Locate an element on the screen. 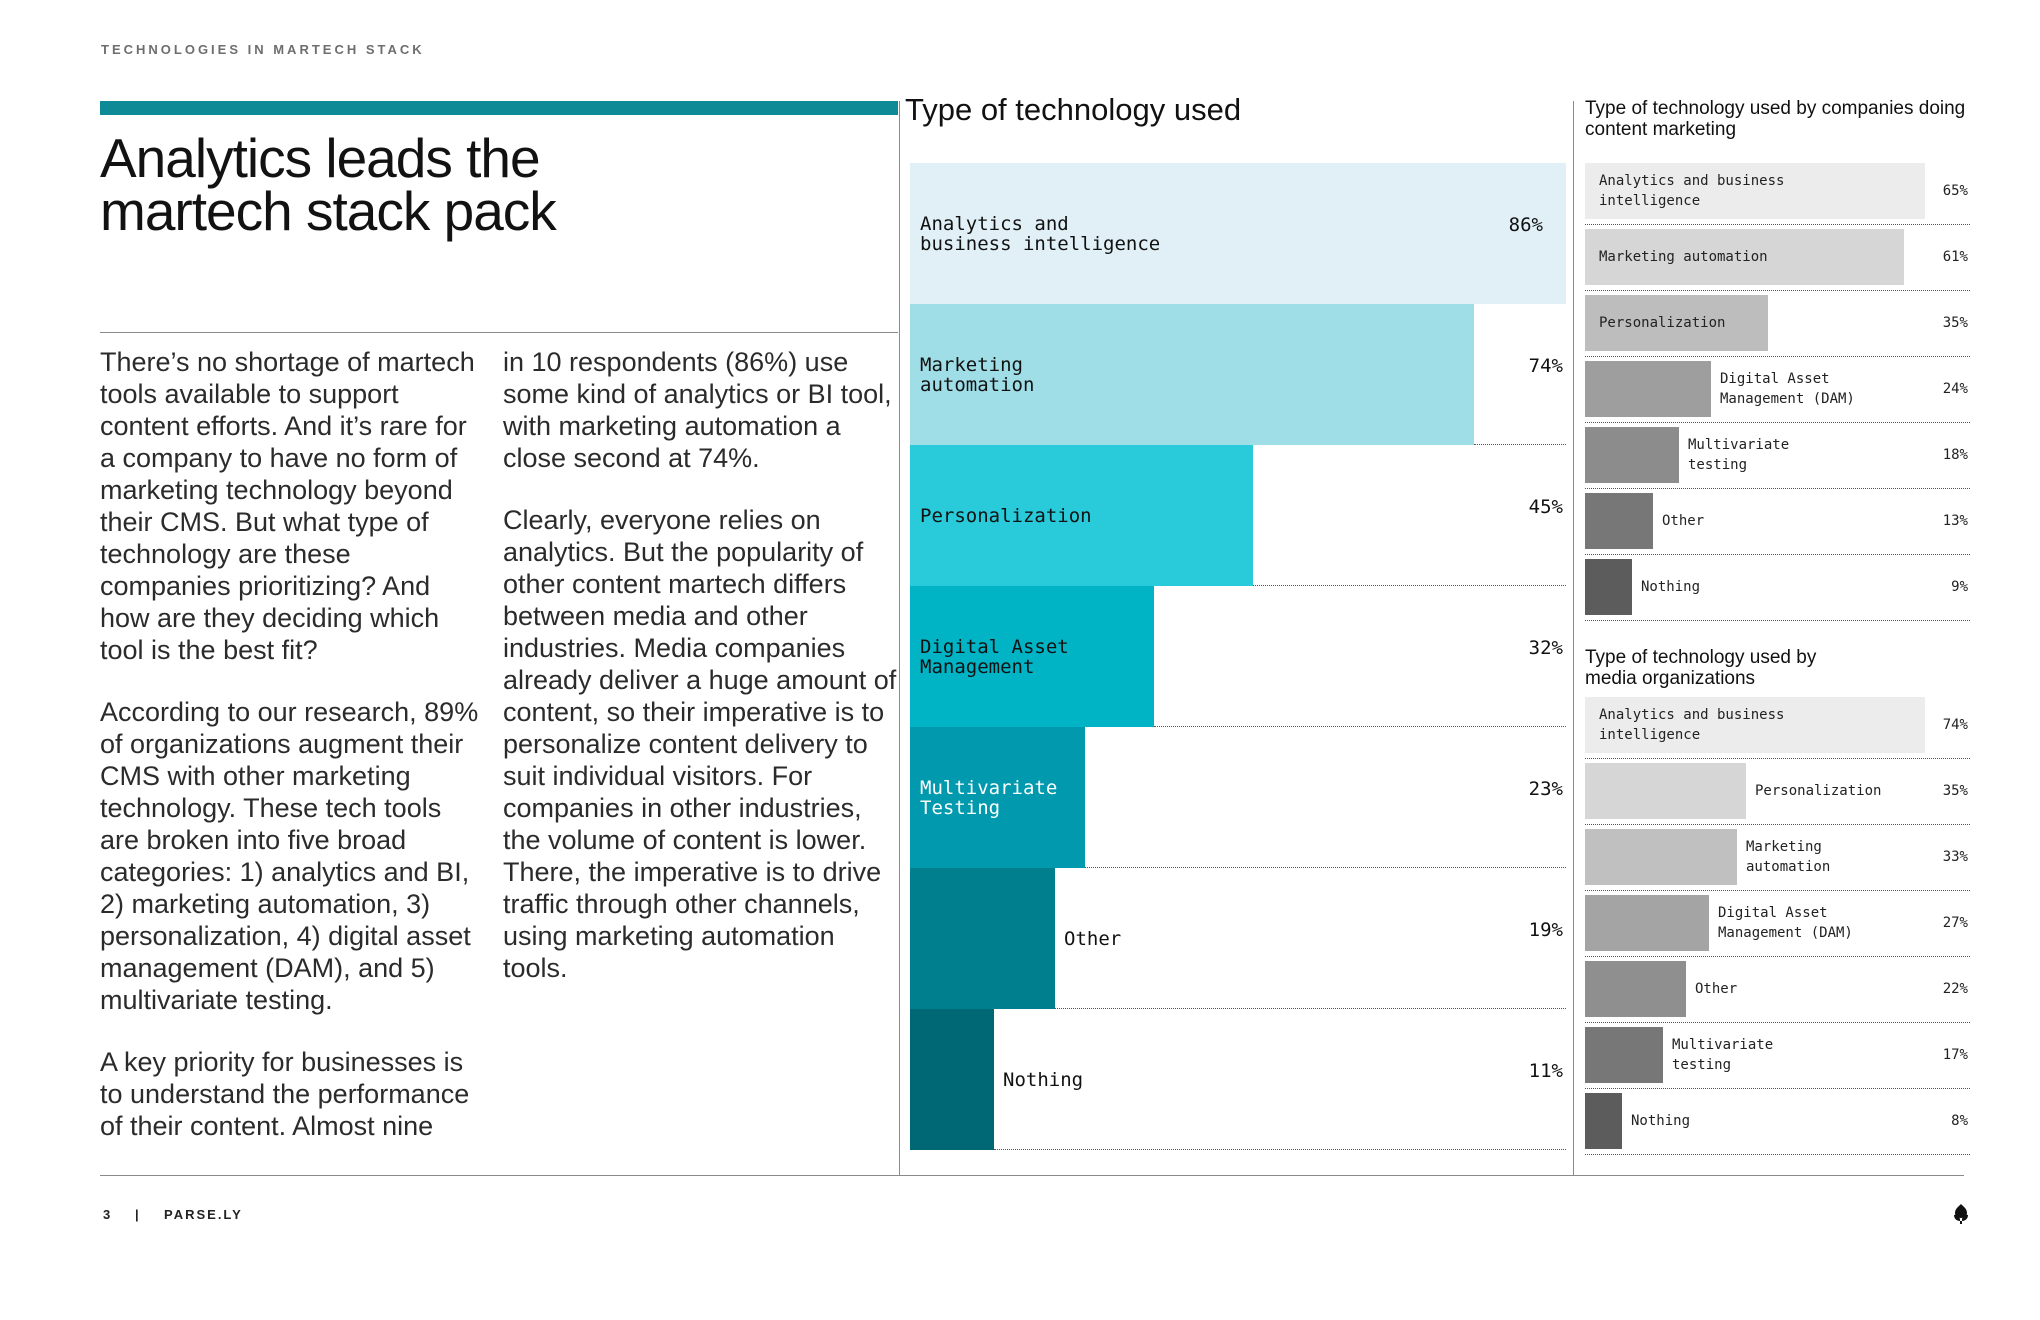 The height and width of the screenshot is (1320, 2040). value-label: 22% is located at coordinates (1955, 989).